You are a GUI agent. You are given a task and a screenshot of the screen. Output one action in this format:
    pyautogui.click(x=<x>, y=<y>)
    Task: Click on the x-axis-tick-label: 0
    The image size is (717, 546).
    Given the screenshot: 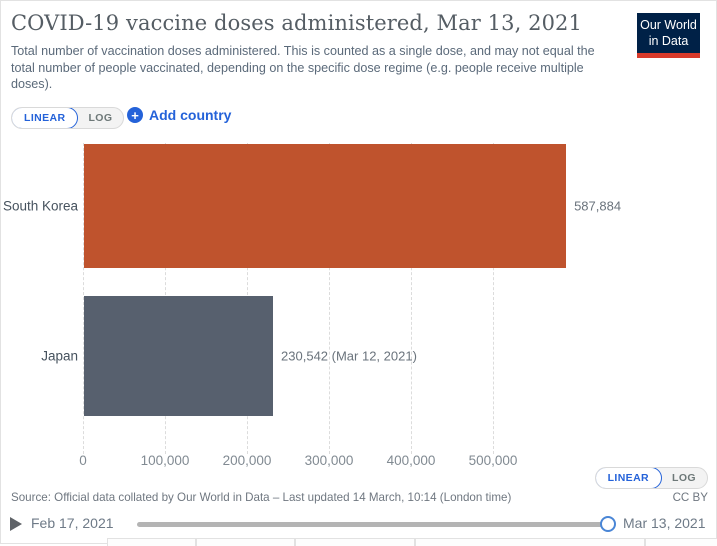 What is the action you would take?
    pyautogui.click(x=83, y=460)
    